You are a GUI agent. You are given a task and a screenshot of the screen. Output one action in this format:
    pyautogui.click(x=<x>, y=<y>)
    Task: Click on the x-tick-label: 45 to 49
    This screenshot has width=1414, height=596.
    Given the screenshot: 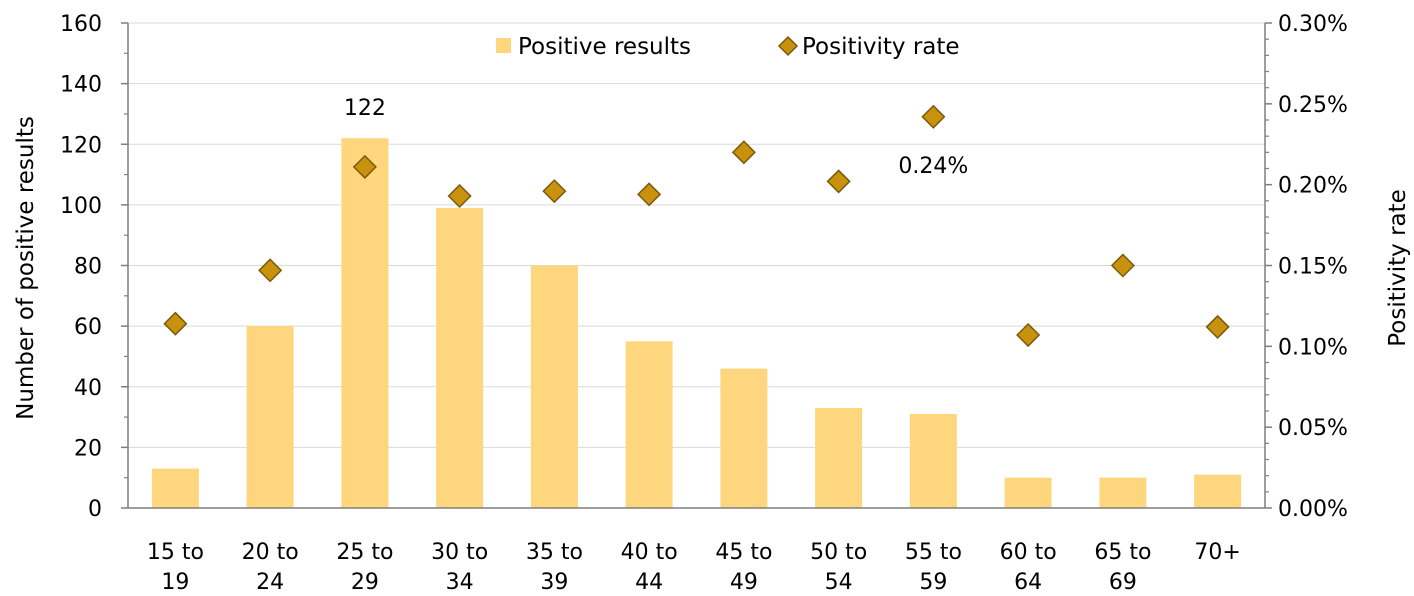 What is the action you would take?
    pyautogui.click(x=743, y=567)
    